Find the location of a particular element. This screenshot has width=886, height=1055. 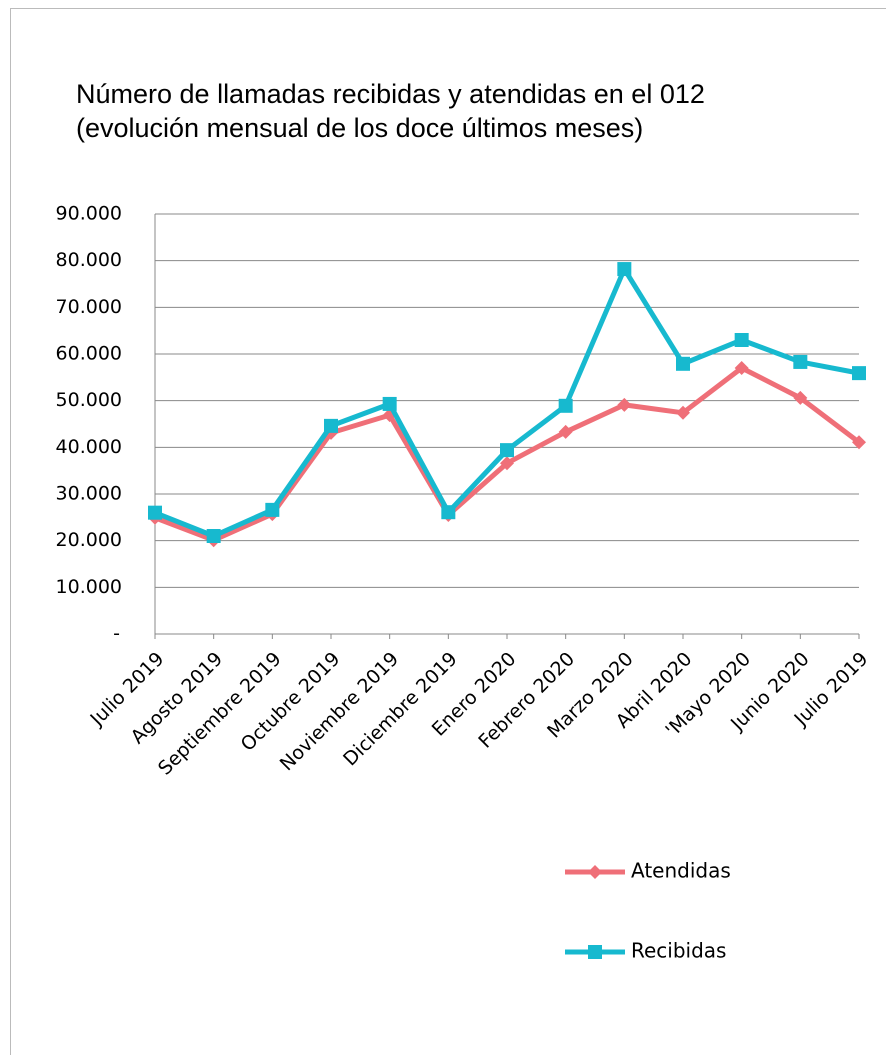

y-tick-label: 50.000 is located at coordinates (89, 400).